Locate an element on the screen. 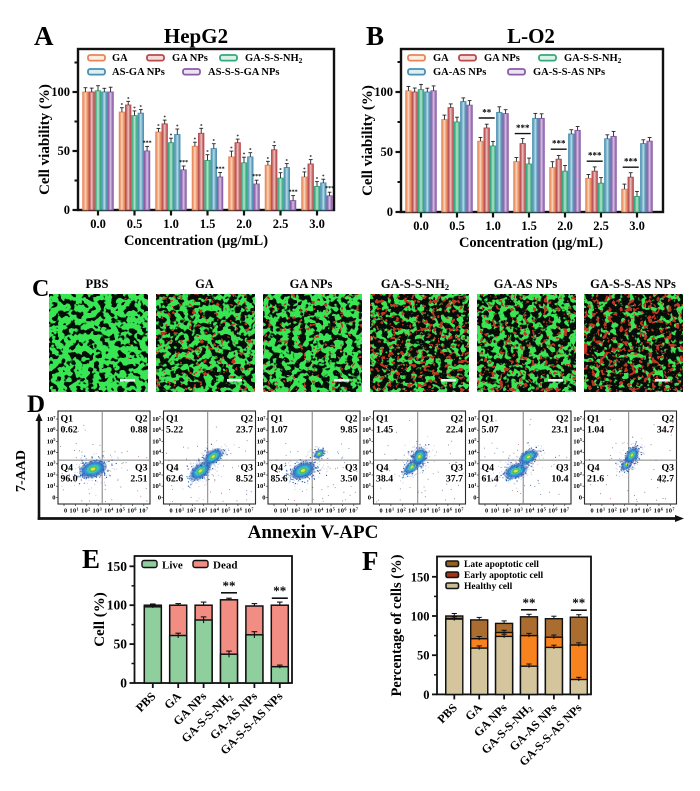 The width and height of the screenshot is (700, 791). svg-text: Cell viability (%) is located at coordinates (368, 140).